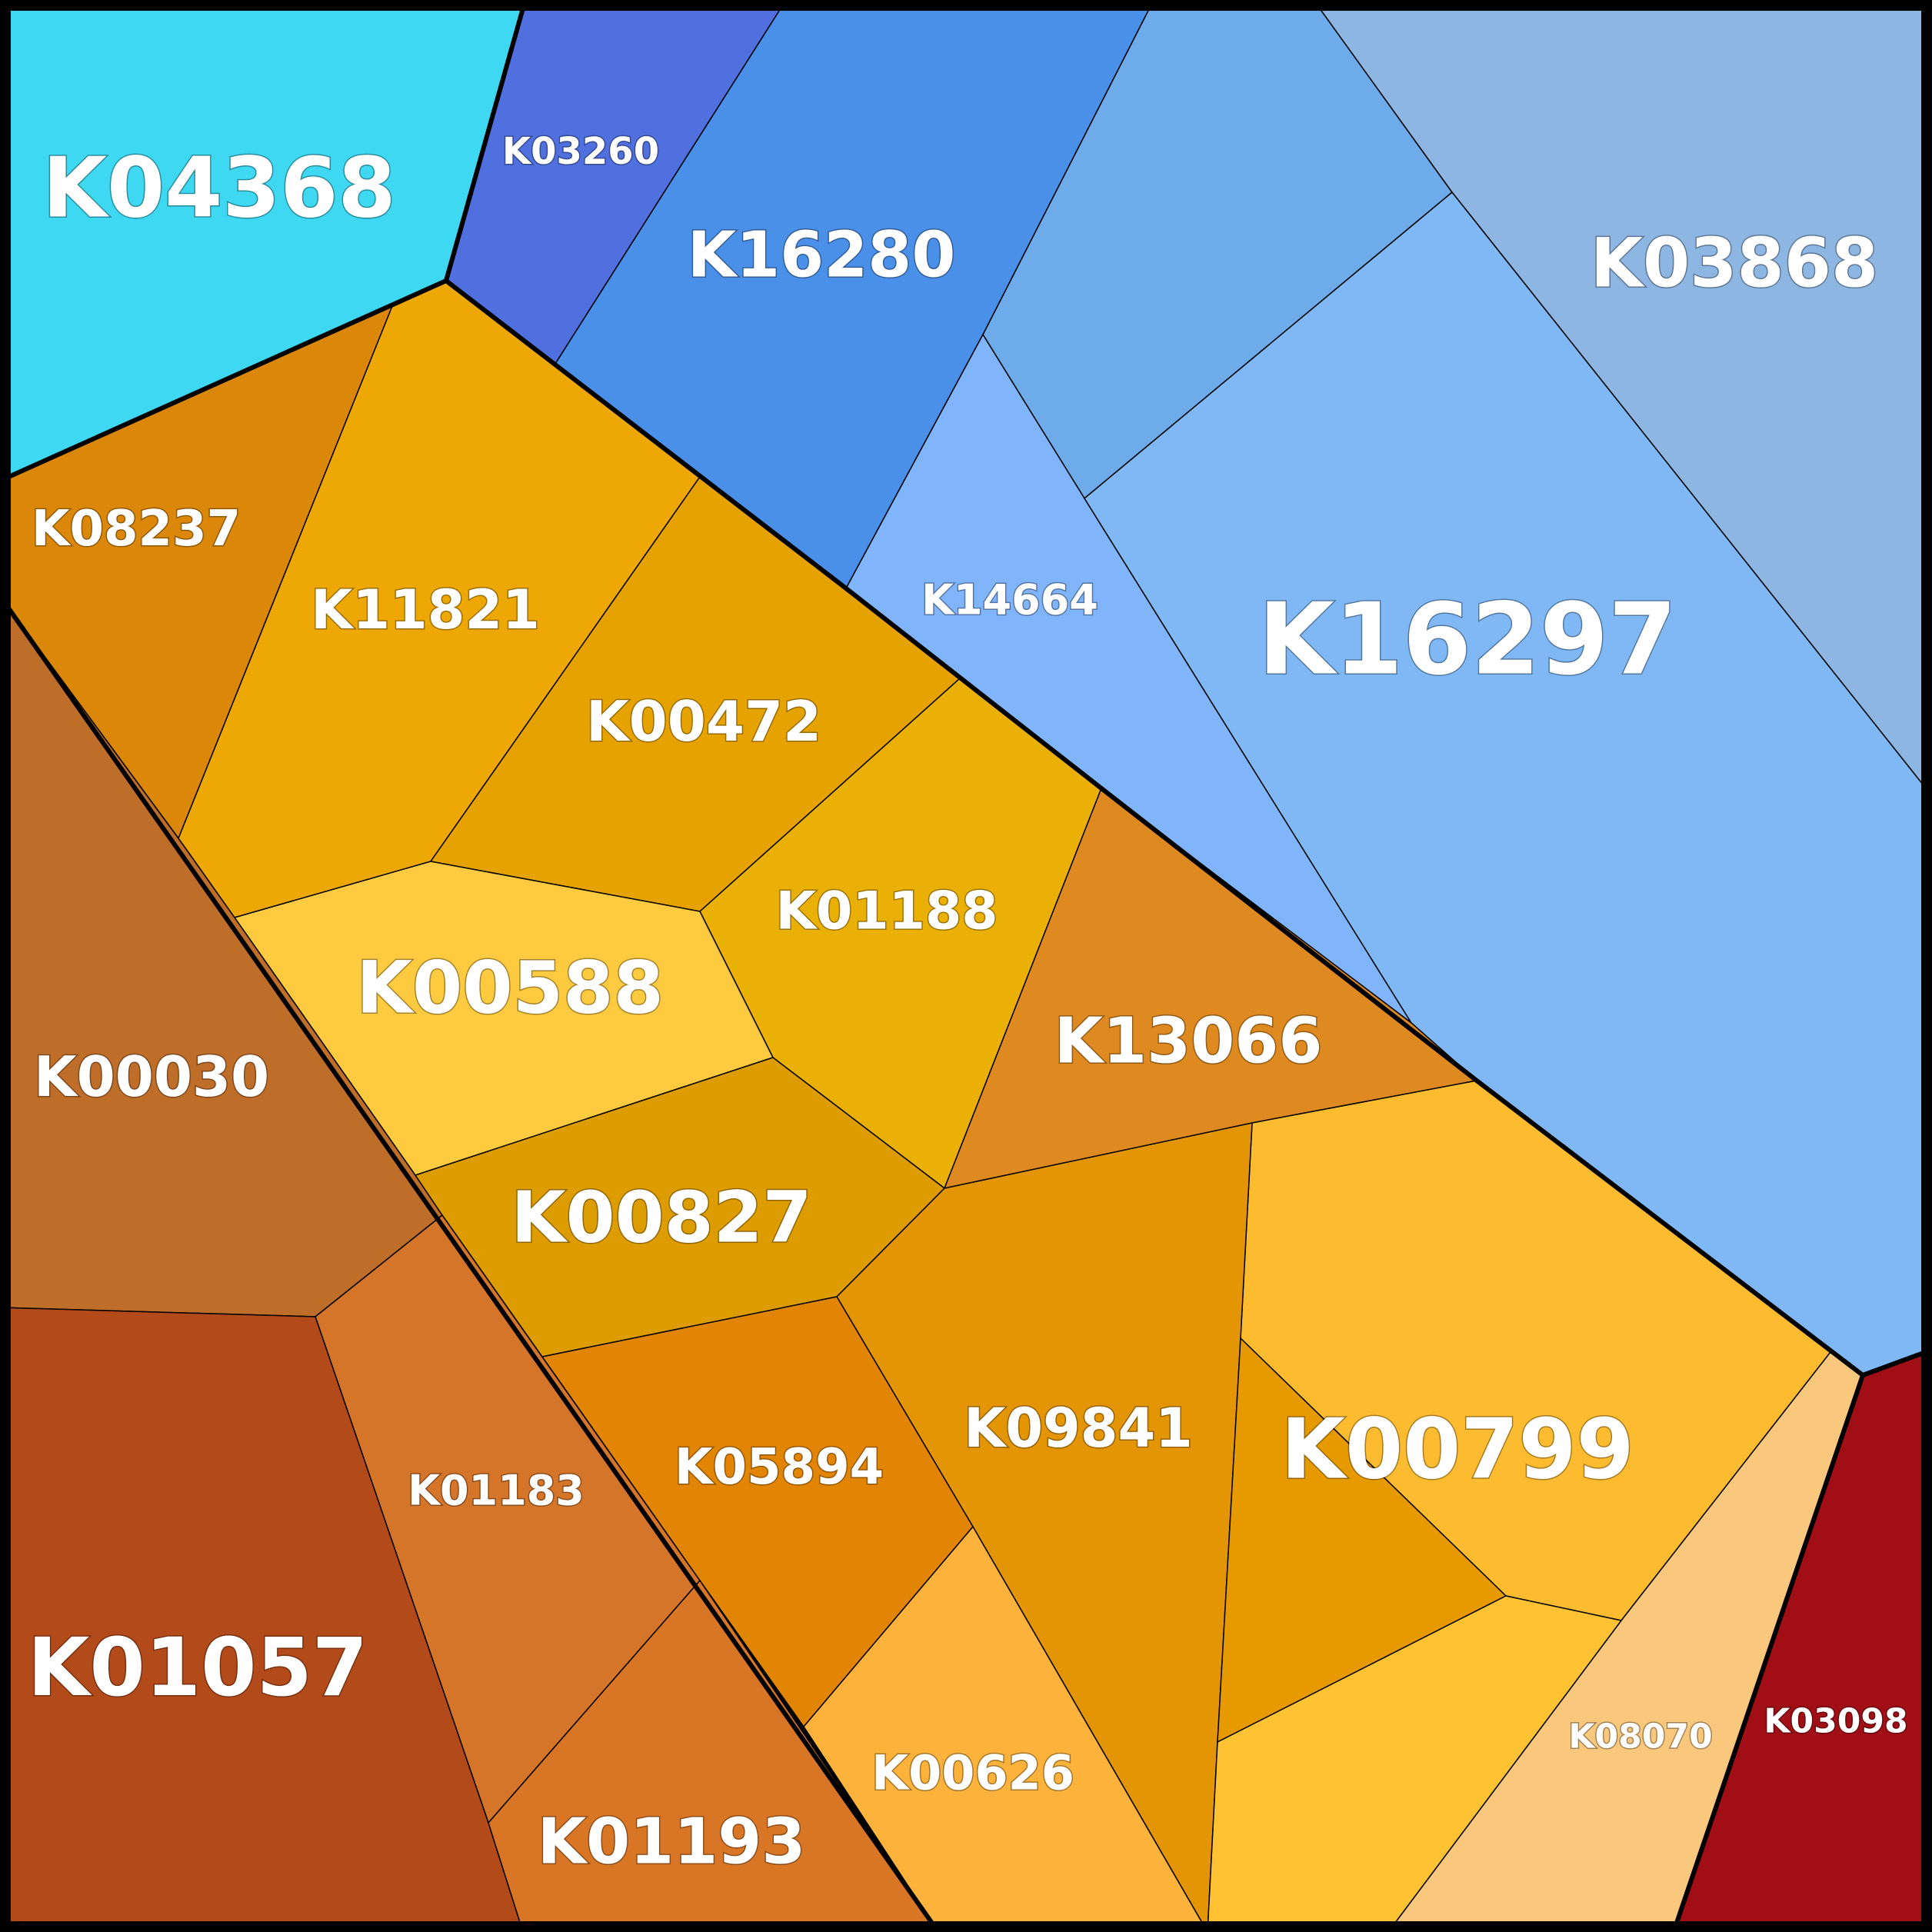 The width and height of the screenshot is (1932, 1932). I want to click on cell-label-k16297: K16297, so click(1467, 640).